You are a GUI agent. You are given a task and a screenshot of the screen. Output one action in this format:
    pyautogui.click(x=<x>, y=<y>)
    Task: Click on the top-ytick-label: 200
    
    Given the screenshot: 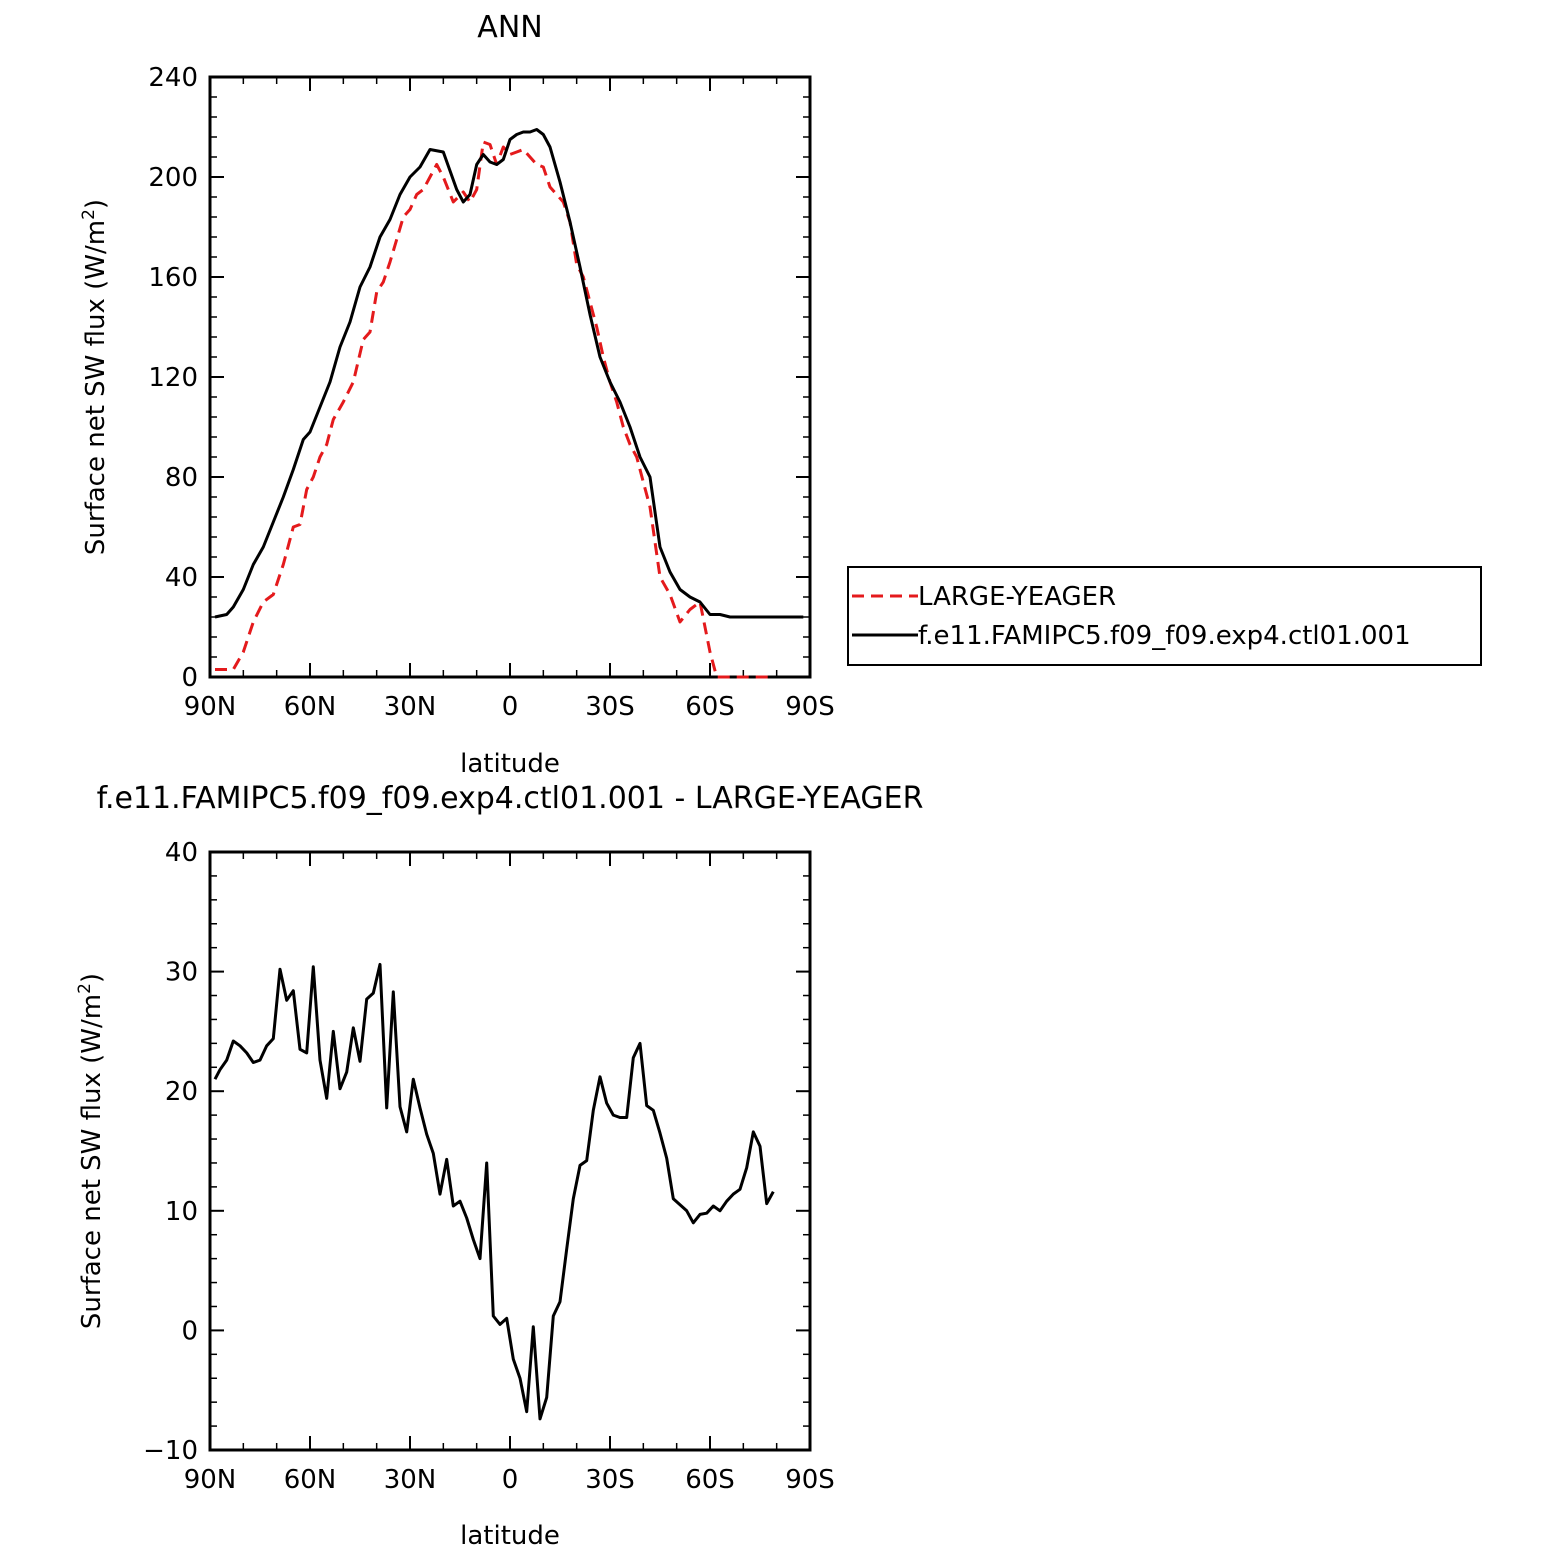 What is the action you would take?
    pyautogui.click(x=173, y=178)
    